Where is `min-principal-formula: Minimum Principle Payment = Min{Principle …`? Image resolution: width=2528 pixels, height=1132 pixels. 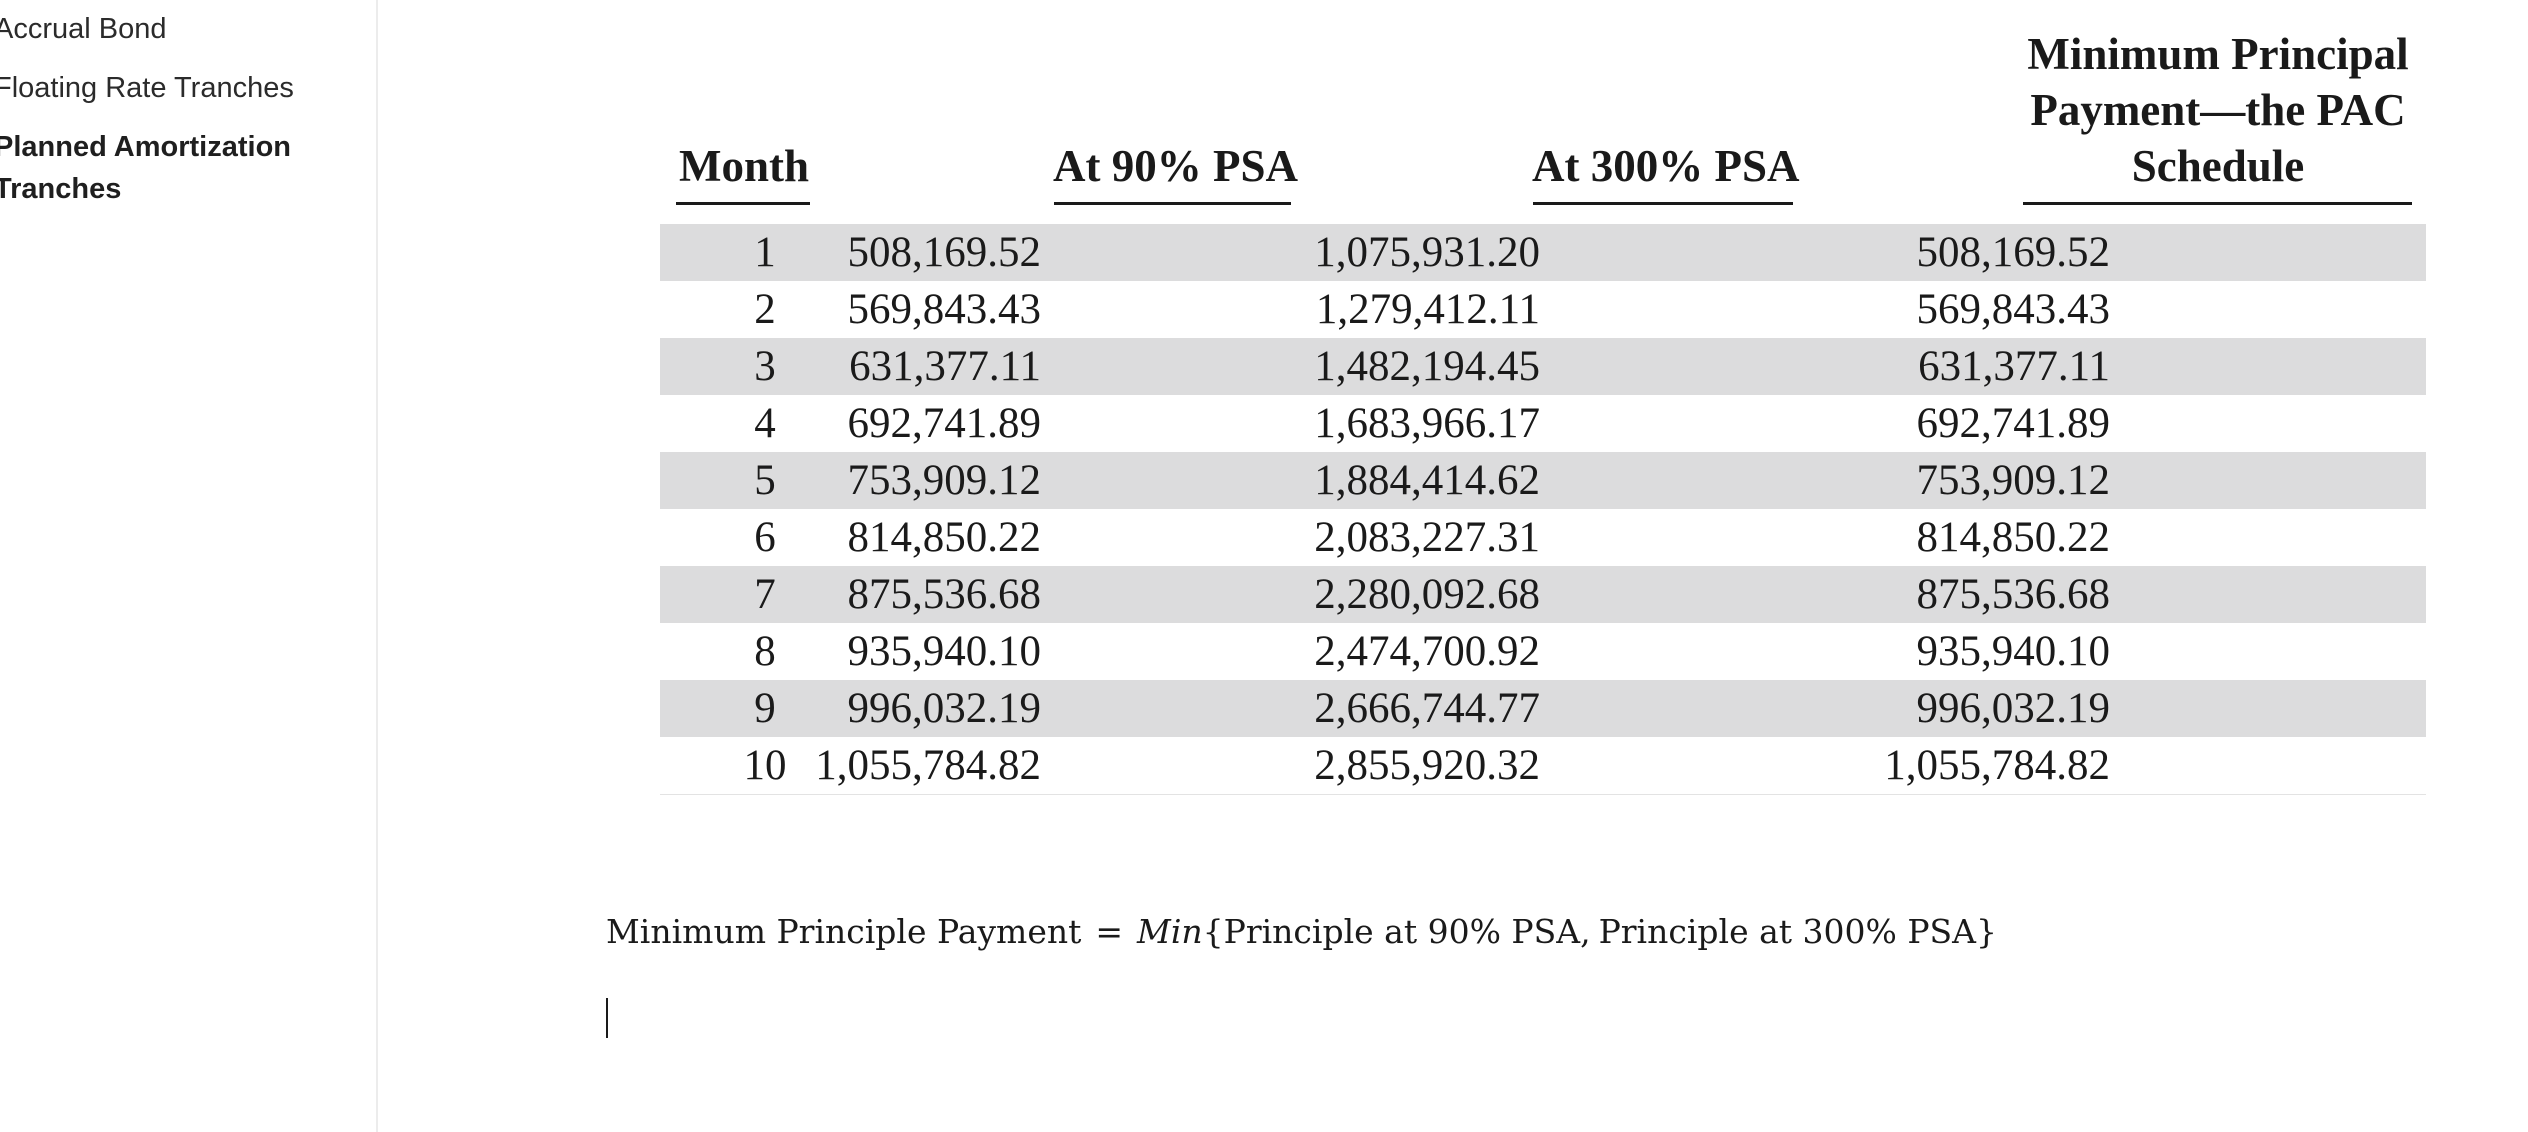 min-principal-formula: Minimum Principle Payment = Min{Principle … is located at coordinates (1301, 931).